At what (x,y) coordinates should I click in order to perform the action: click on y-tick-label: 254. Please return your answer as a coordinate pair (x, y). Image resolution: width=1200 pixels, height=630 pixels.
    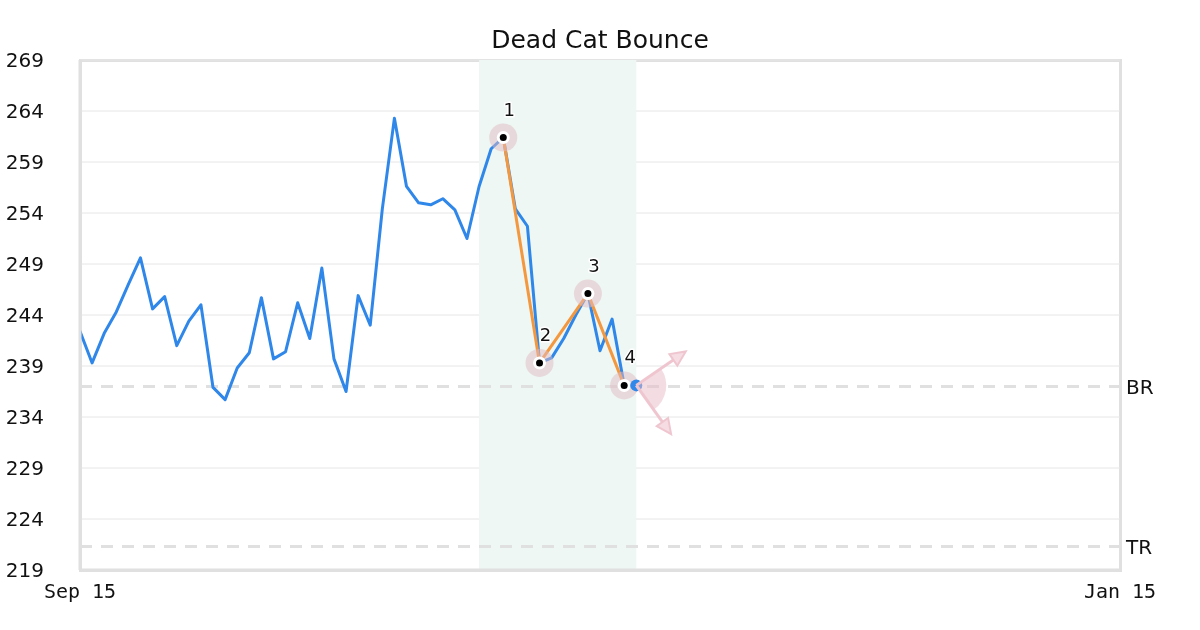
    Looking at the image, I should click on (24, 213).